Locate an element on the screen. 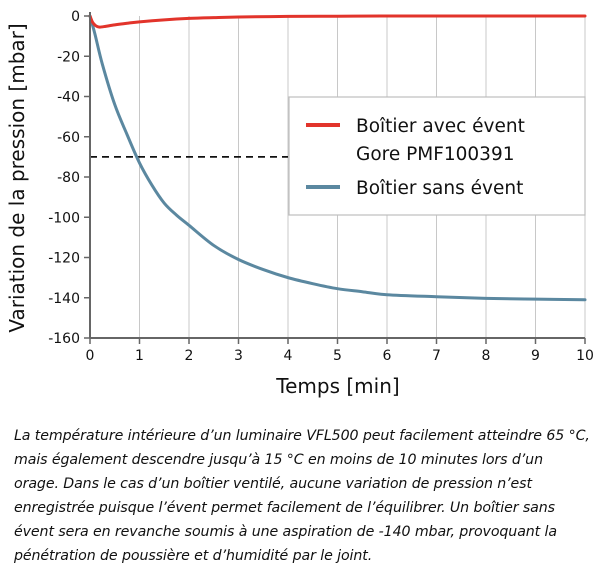 This screenshot has height=568, width=600. x-tick-label-5: 5 is located at coordinates (337, 356).